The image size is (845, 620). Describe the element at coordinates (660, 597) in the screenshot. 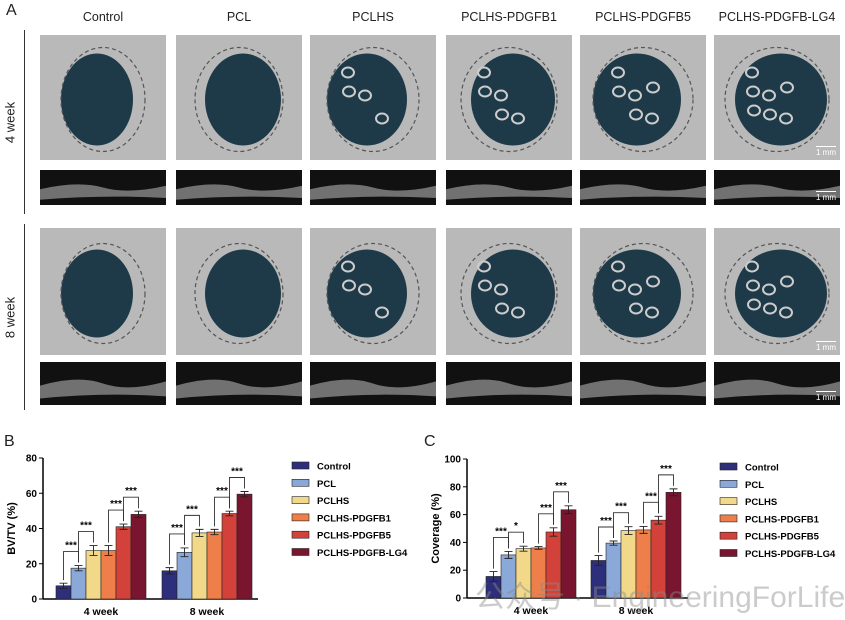

I see `watermark: 公众号 · EngineeringForLife` at that location.